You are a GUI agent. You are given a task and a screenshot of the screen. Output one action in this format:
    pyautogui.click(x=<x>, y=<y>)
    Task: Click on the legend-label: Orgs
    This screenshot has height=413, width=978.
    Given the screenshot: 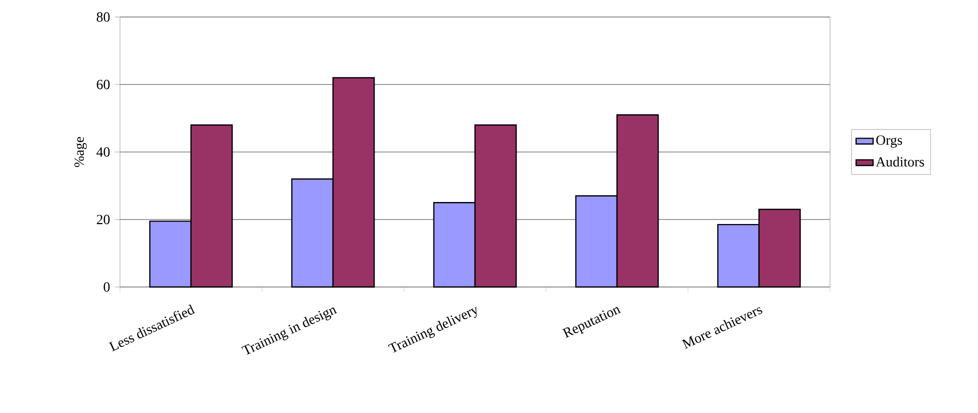 What is the action you would take?
    pyautogui.click(x=889, y=141)
    